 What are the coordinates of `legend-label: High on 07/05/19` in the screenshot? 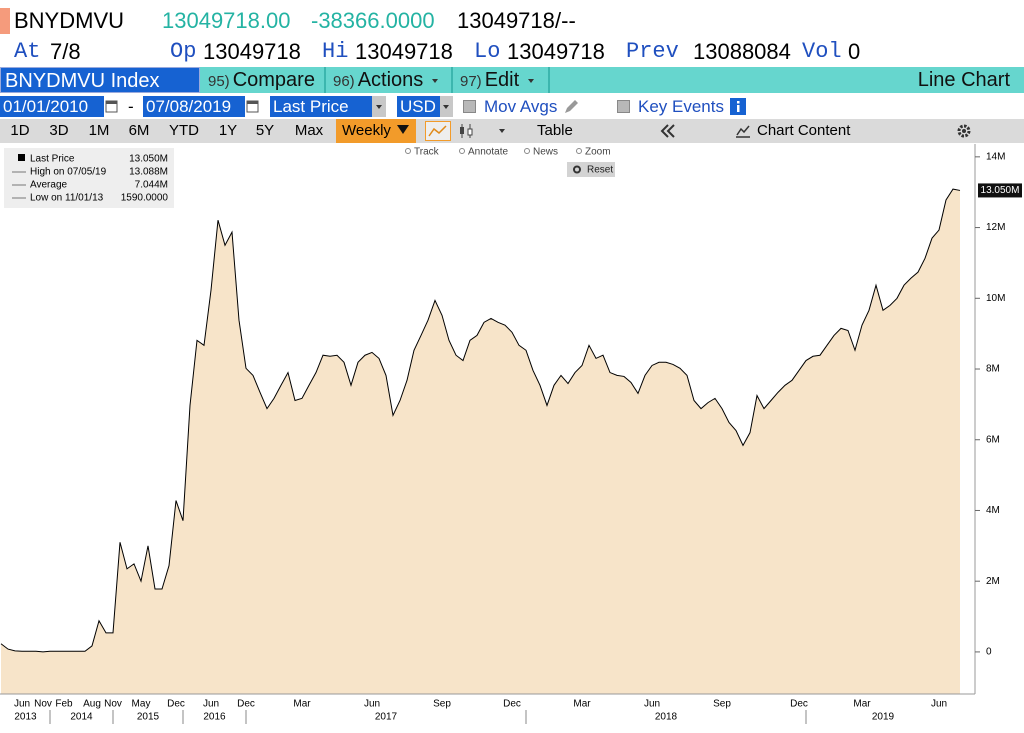 It's located at (68, 172).